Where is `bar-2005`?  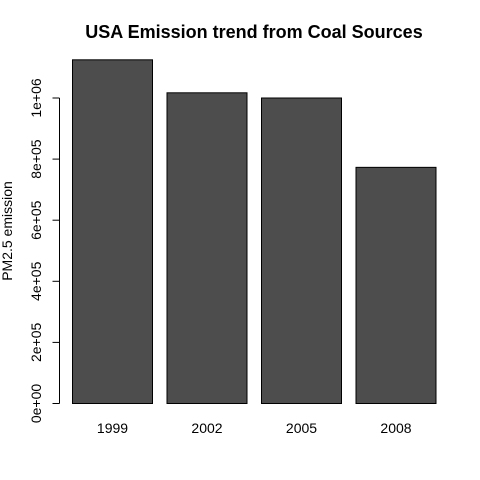
bar-2005 is located at coordinates (301, 250).